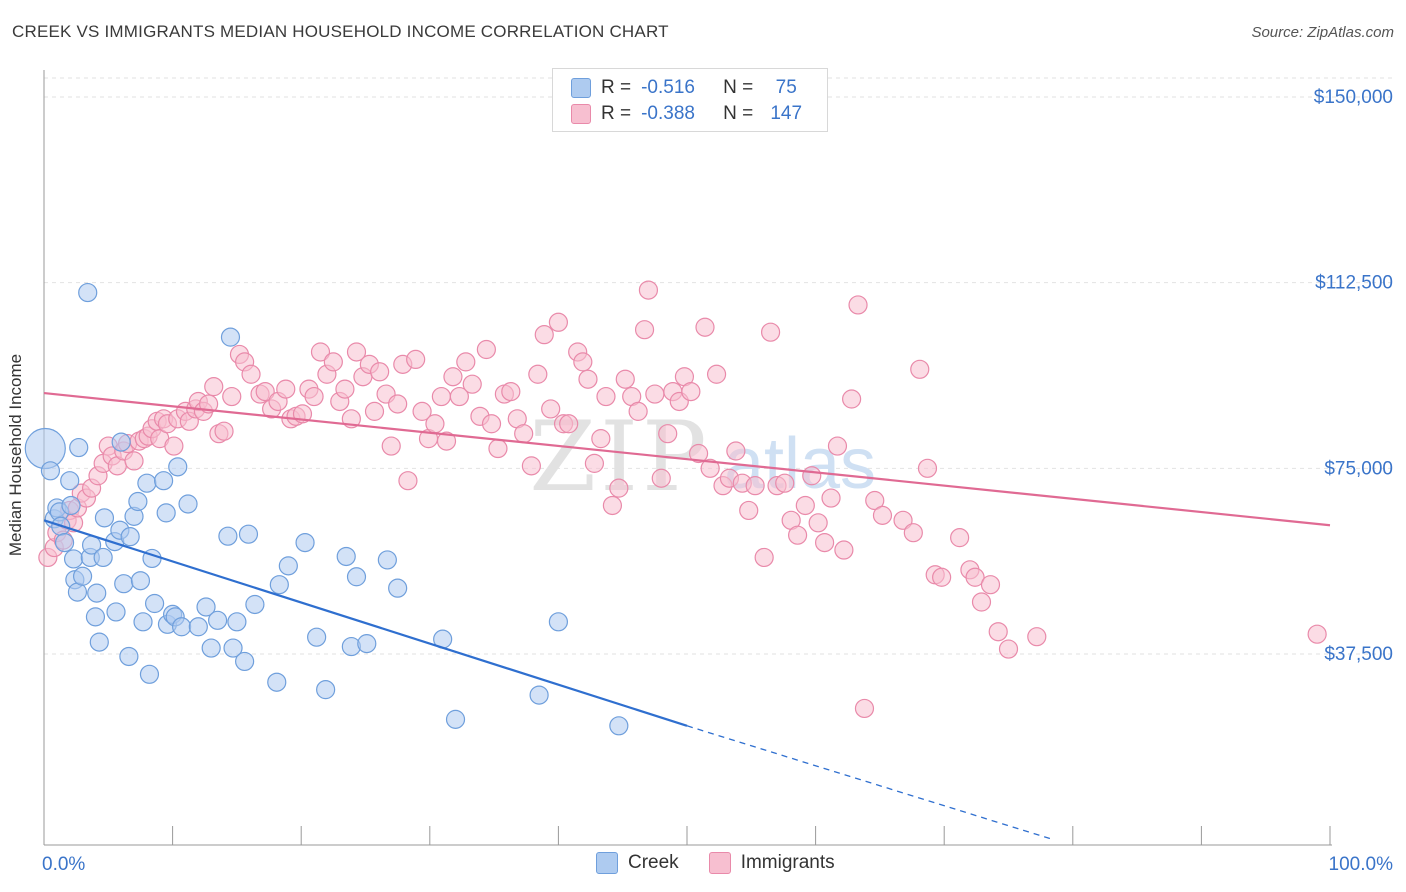 This screenshot has height=892, width=1406. Describe the element at coordinates (15, 455) in the screenshot. I see `y-axis-label: Median Household Income` at that location.